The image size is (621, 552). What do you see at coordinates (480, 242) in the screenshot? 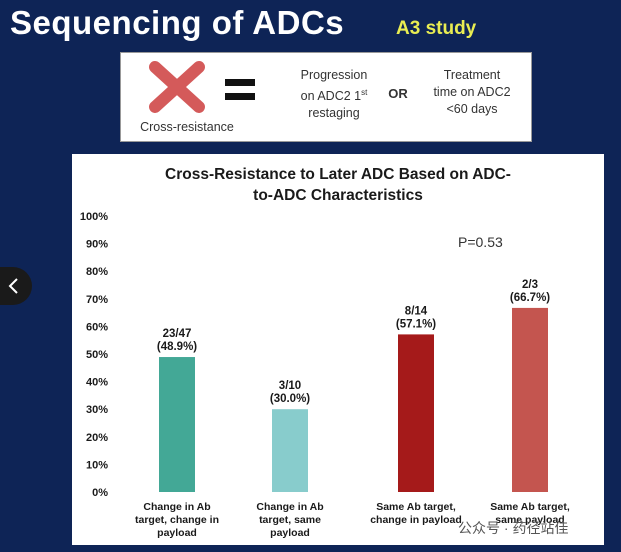
I see `p-value: P=0.53` at bounding box center [480, 242].